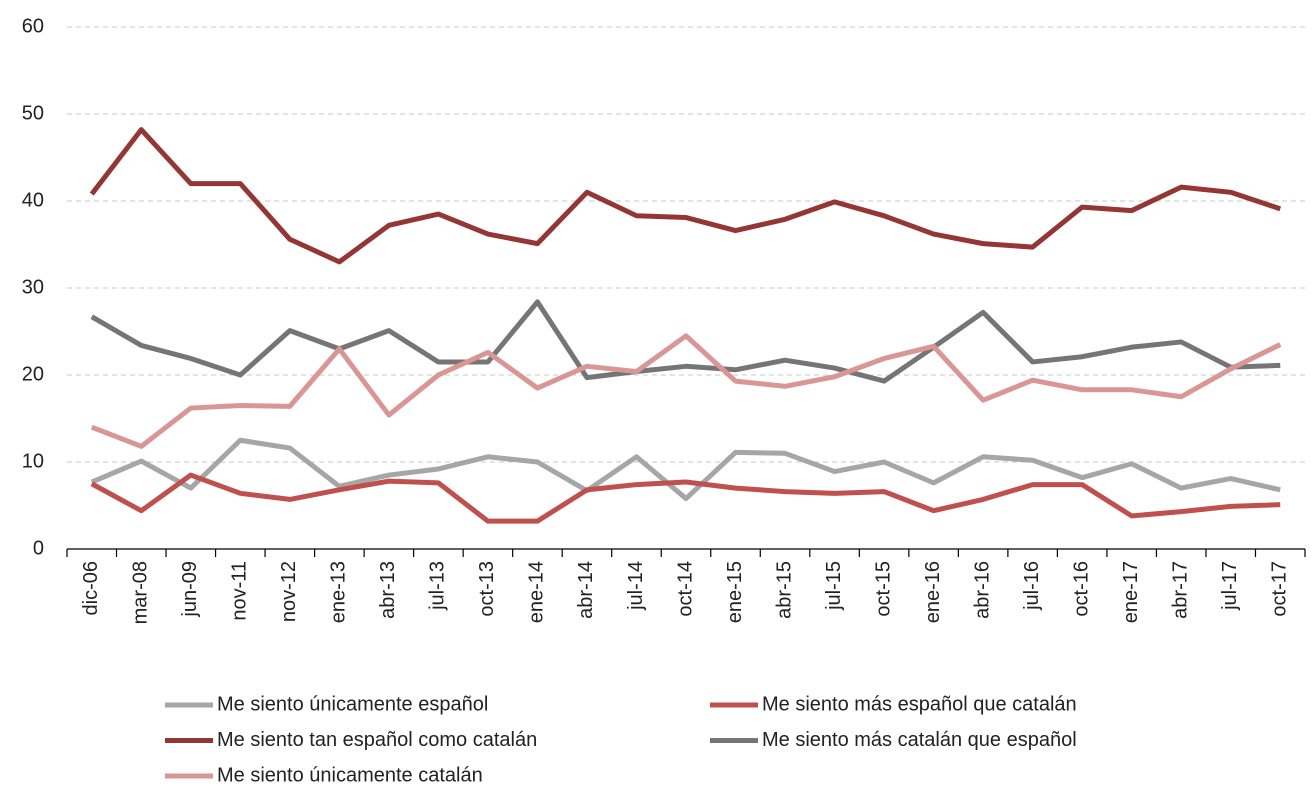  Describe the element at coordinates (33, 287) in the screenshot. I see `y-tick-label: 30` at that location.